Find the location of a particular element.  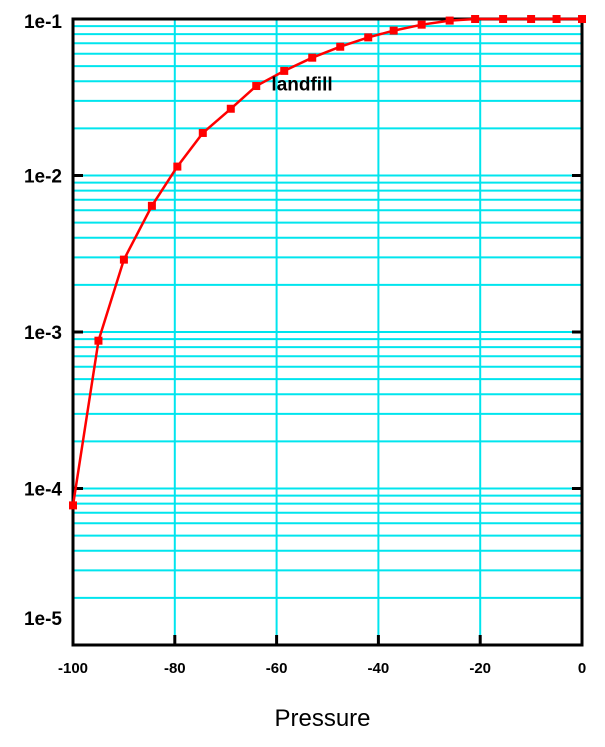

x-tick-labels: -100 -80 -60 -40 -20 0 is located at coordinates (322, 668).